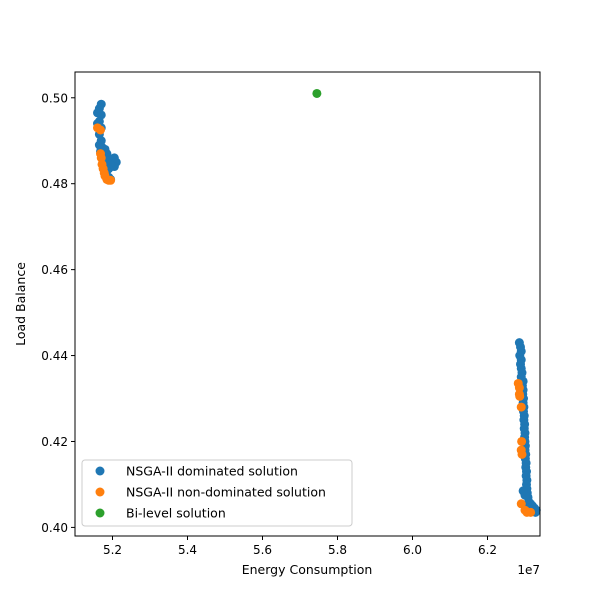 The width and height of the screenshot is (600, 600). Describe the element at coordinates (54, 98) in the screenshot. I see `y-tick-label: 0.50` at that location.